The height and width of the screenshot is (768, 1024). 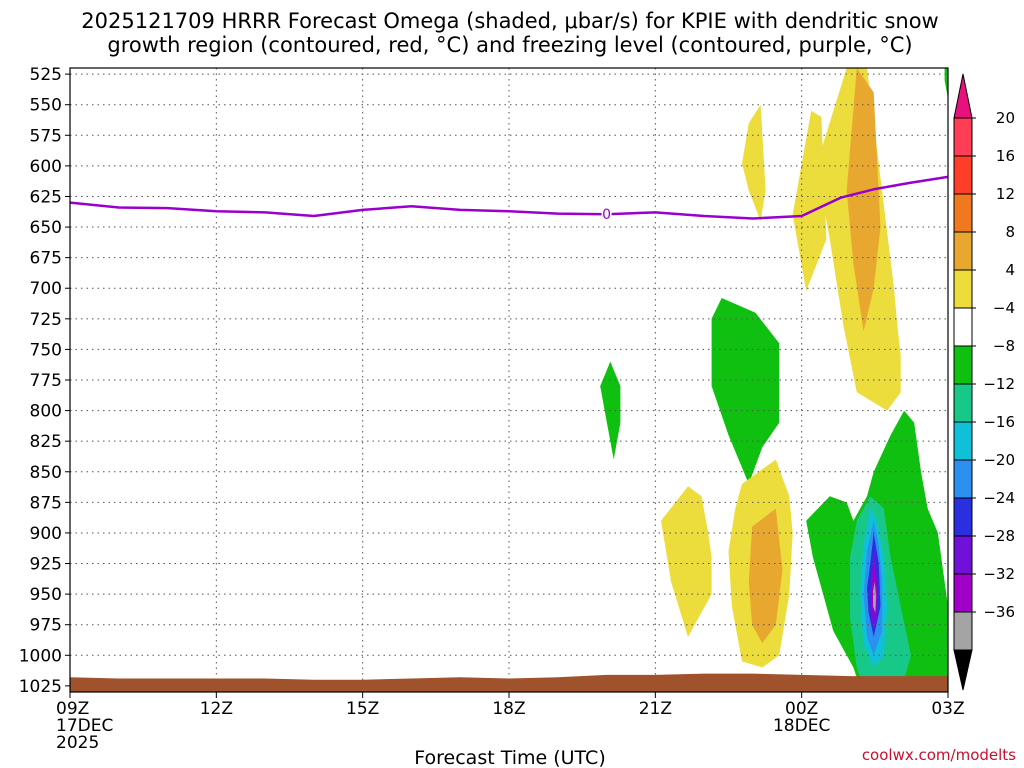 I want to click on colorbar-label-8: −16, so click(x=999, y=422).